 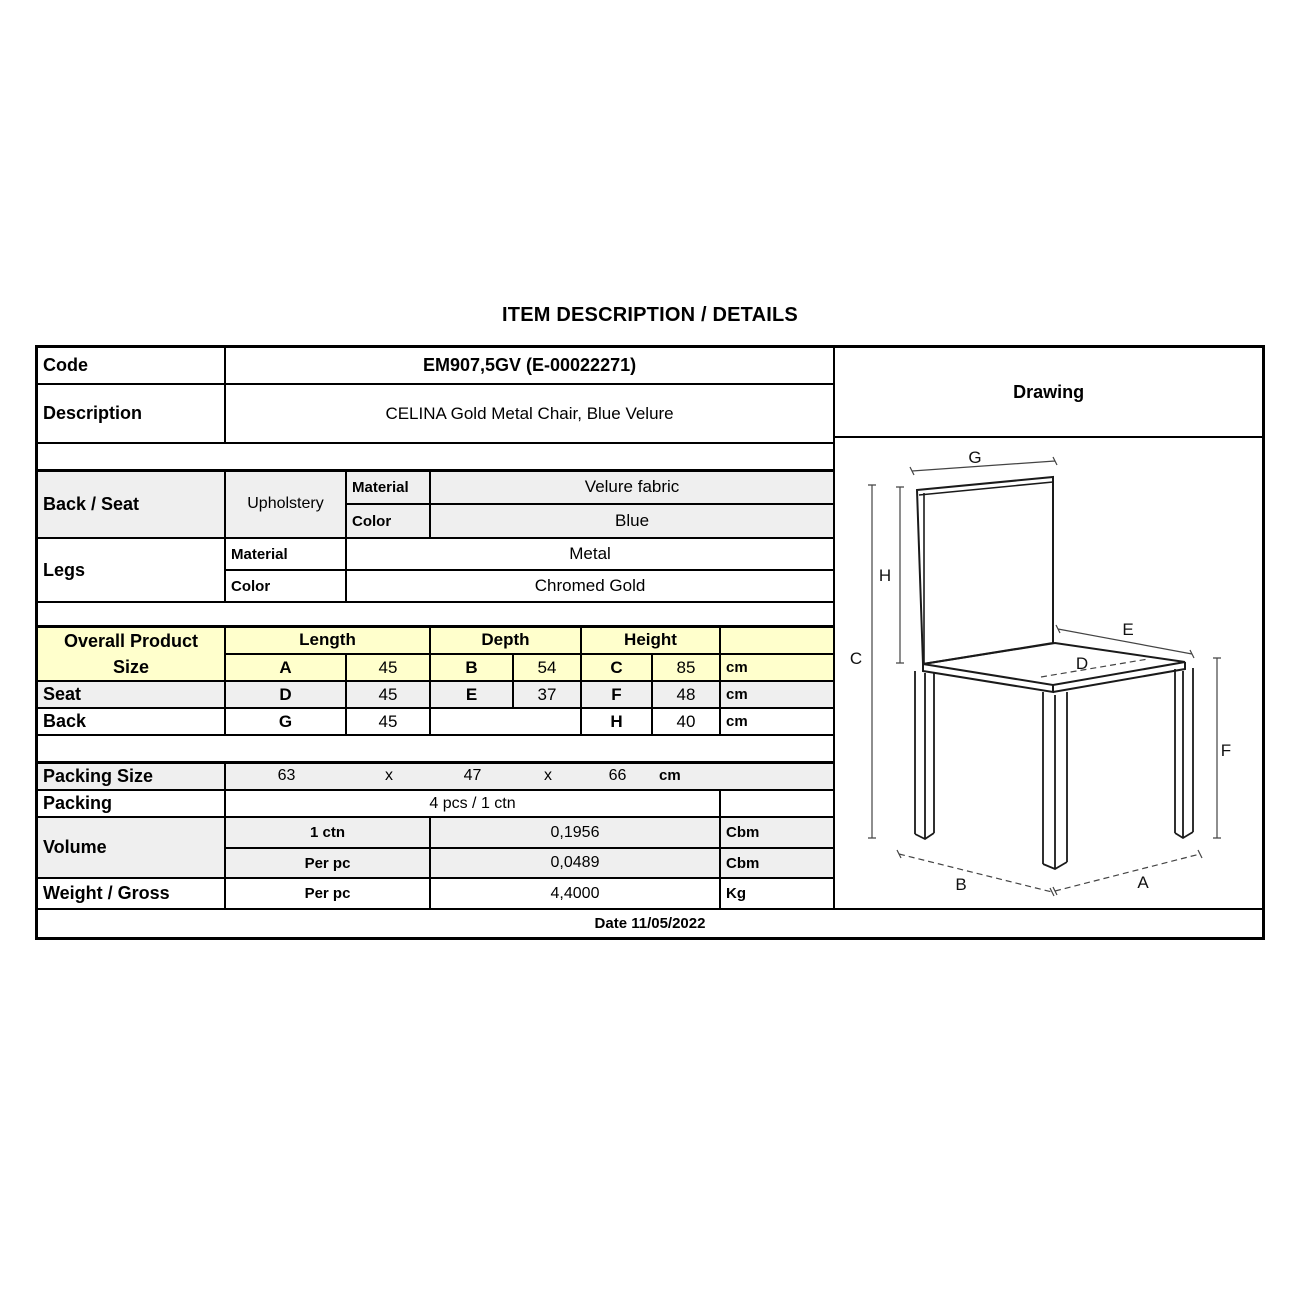 I want to click on dim-label-f: F, so click(x=1226, y=750).